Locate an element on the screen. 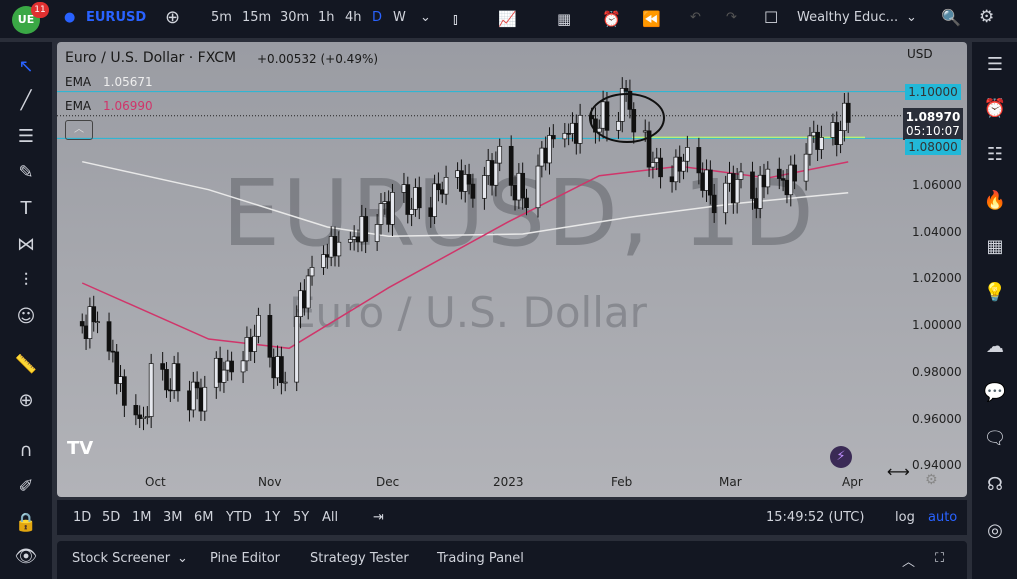 The height and width of the screenshot is (579, 1017). range-ytd: YTD is located at coordinates (239, 517).